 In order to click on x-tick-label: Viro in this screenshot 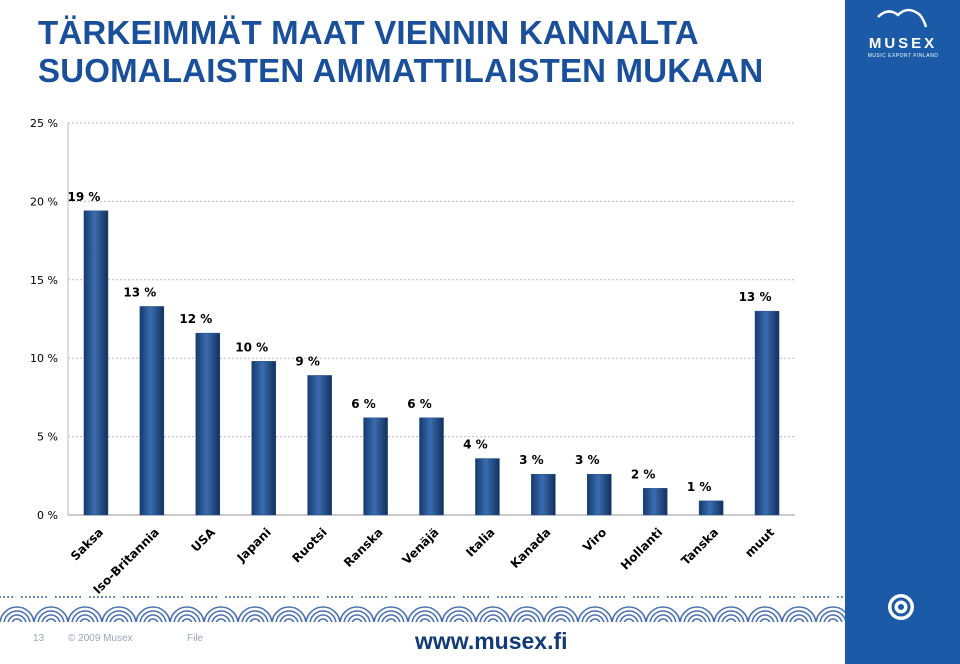, I will do `click(594, 539)`.